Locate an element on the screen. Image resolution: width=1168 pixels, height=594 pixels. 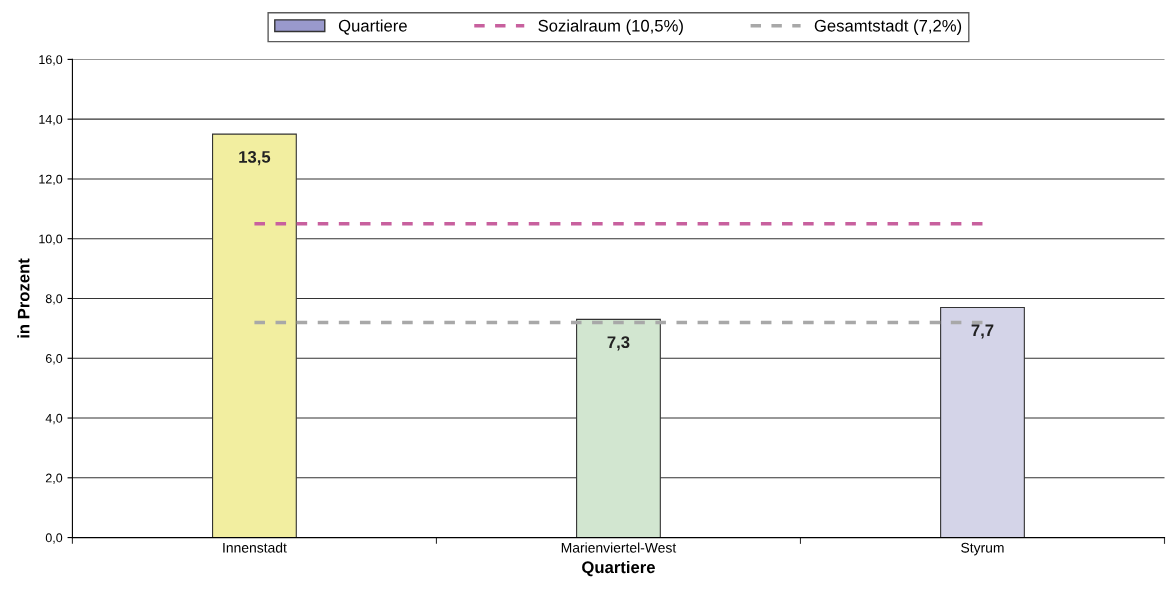
y-tick-label: 12,0 is located at coordinates (51, 180).